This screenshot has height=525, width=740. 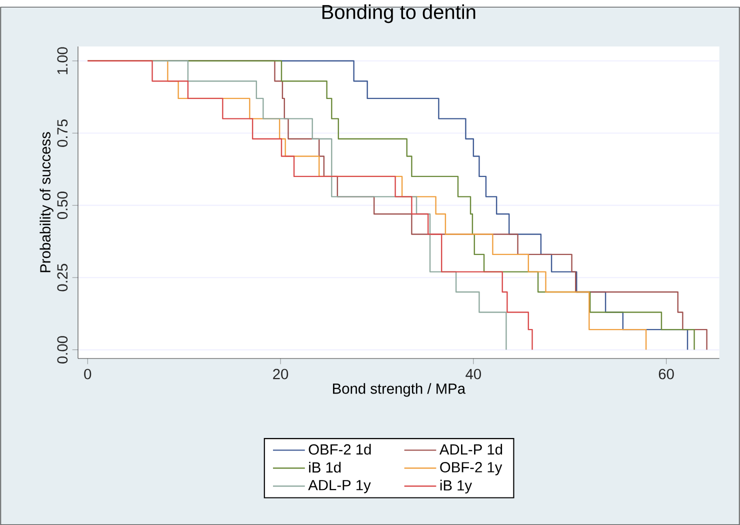 What do you see at coordinates (62, 350) in the screenshot?
I see `y-tick-label: 0.00` at bounding box center [62, 350].